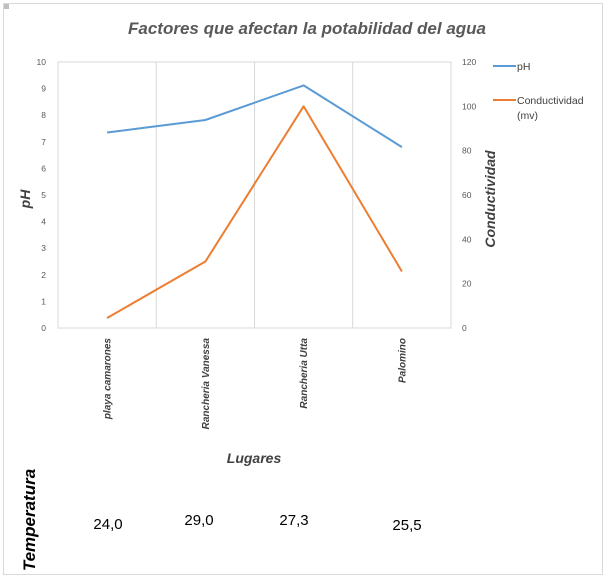  Describe the element at coordinates (523, 67) in the screenshot. I see `legend-label: pH` at that location.